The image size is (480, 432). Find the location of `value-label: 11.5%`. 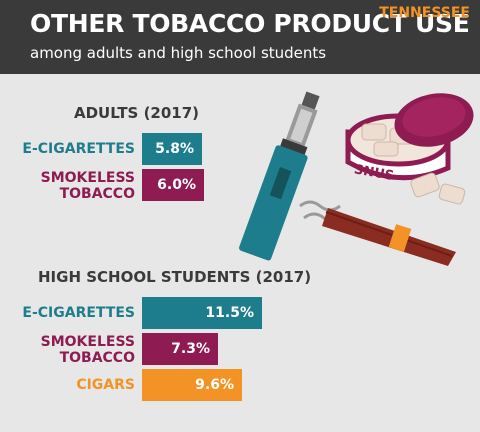

value-label: 11.5% is located at coordinates (229, 313).